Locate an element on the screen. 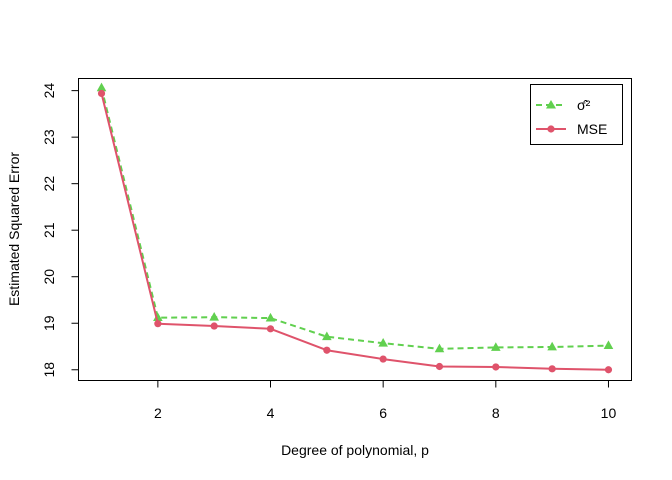 This screenshot has height=480, width=672. y-axis-title: Estimated Squared Error is located at coordinates (14, 229).